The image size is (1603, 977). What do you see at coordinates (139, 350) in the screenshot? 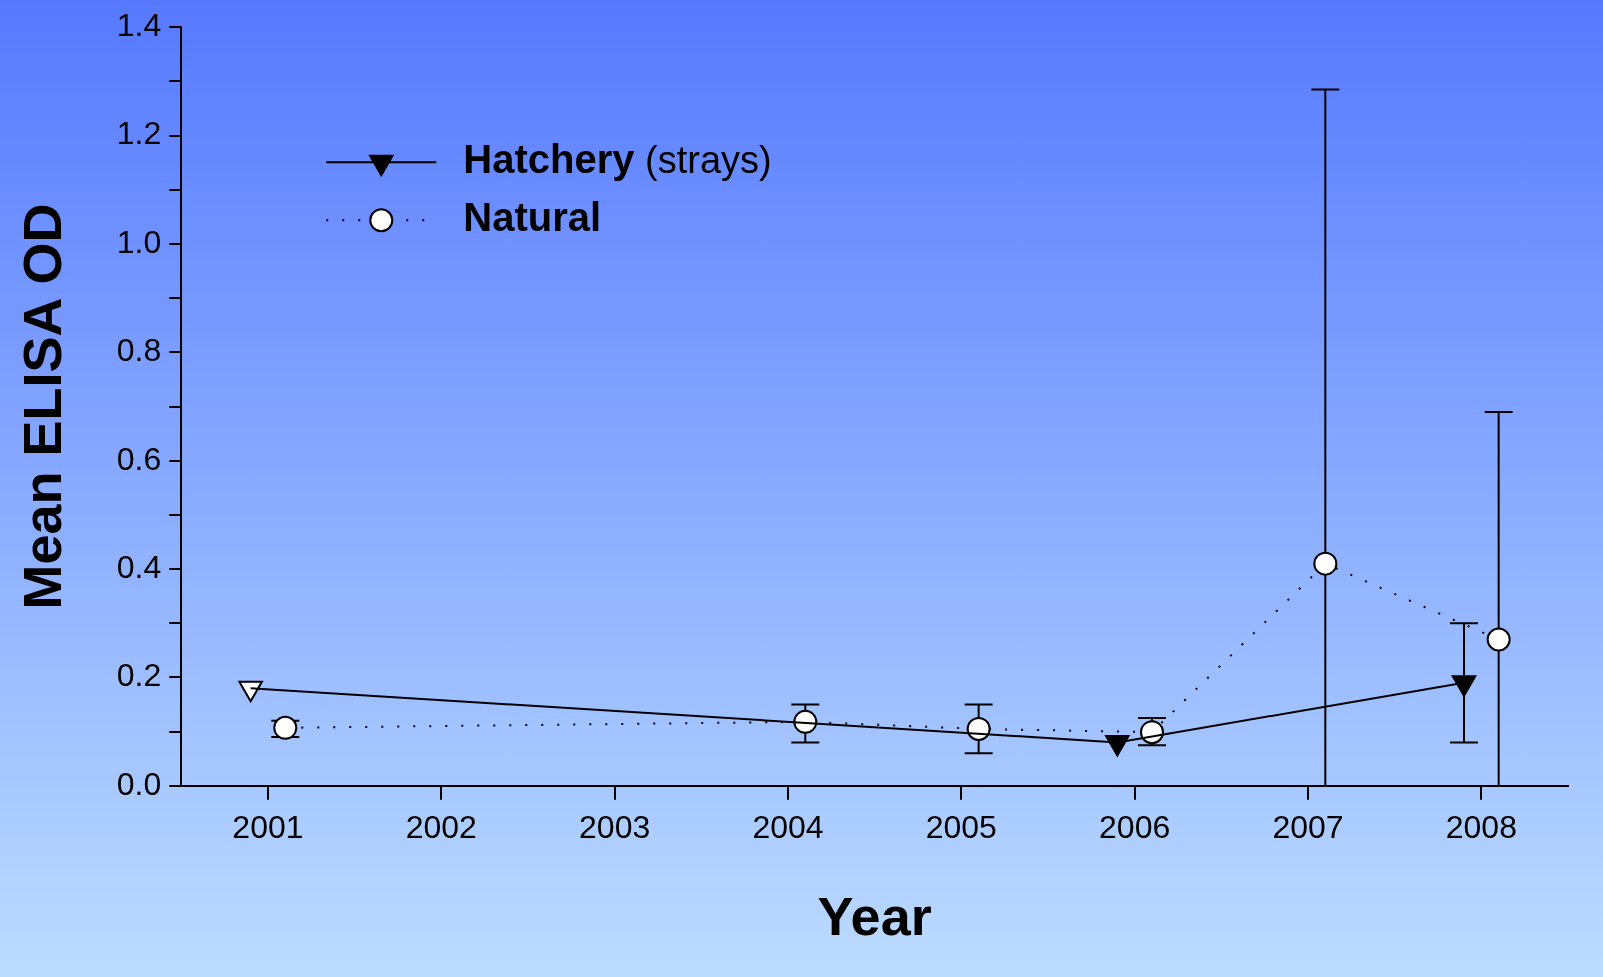
I see `y-tick-label: 0.8` at bounding box center [139, 350].